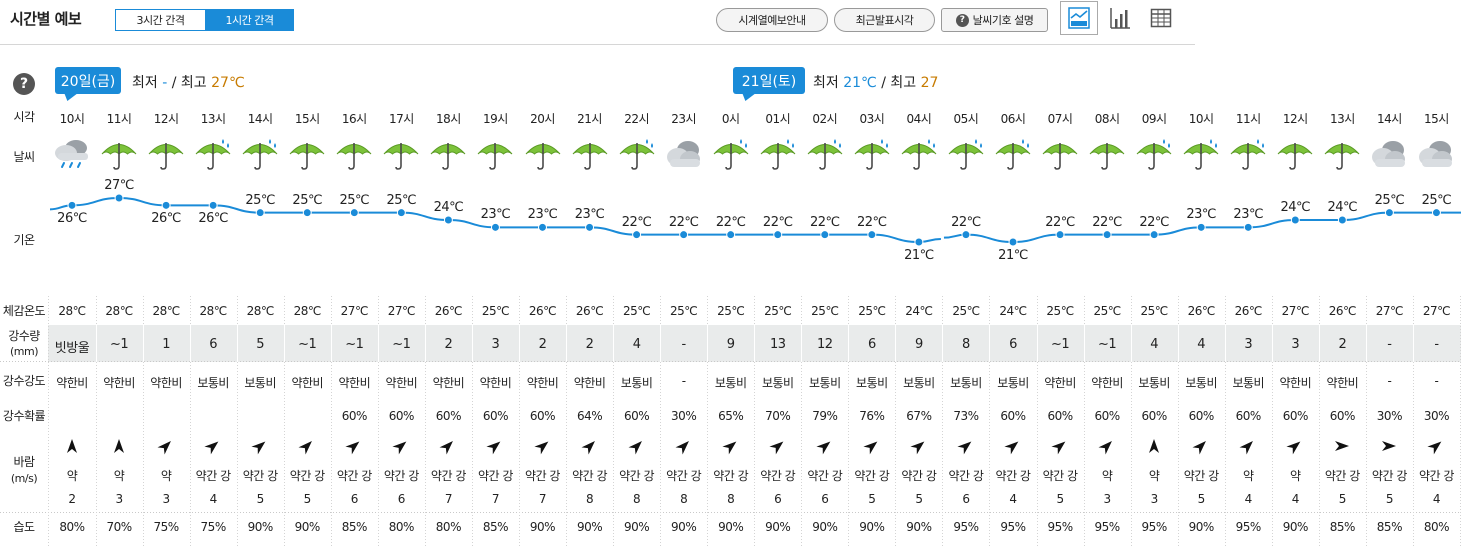 The width and height of the screenshot is (1461, 547). Describe the element at coordinates (903, 83) in the screenshot. I see `max-label: 최고` at that location.